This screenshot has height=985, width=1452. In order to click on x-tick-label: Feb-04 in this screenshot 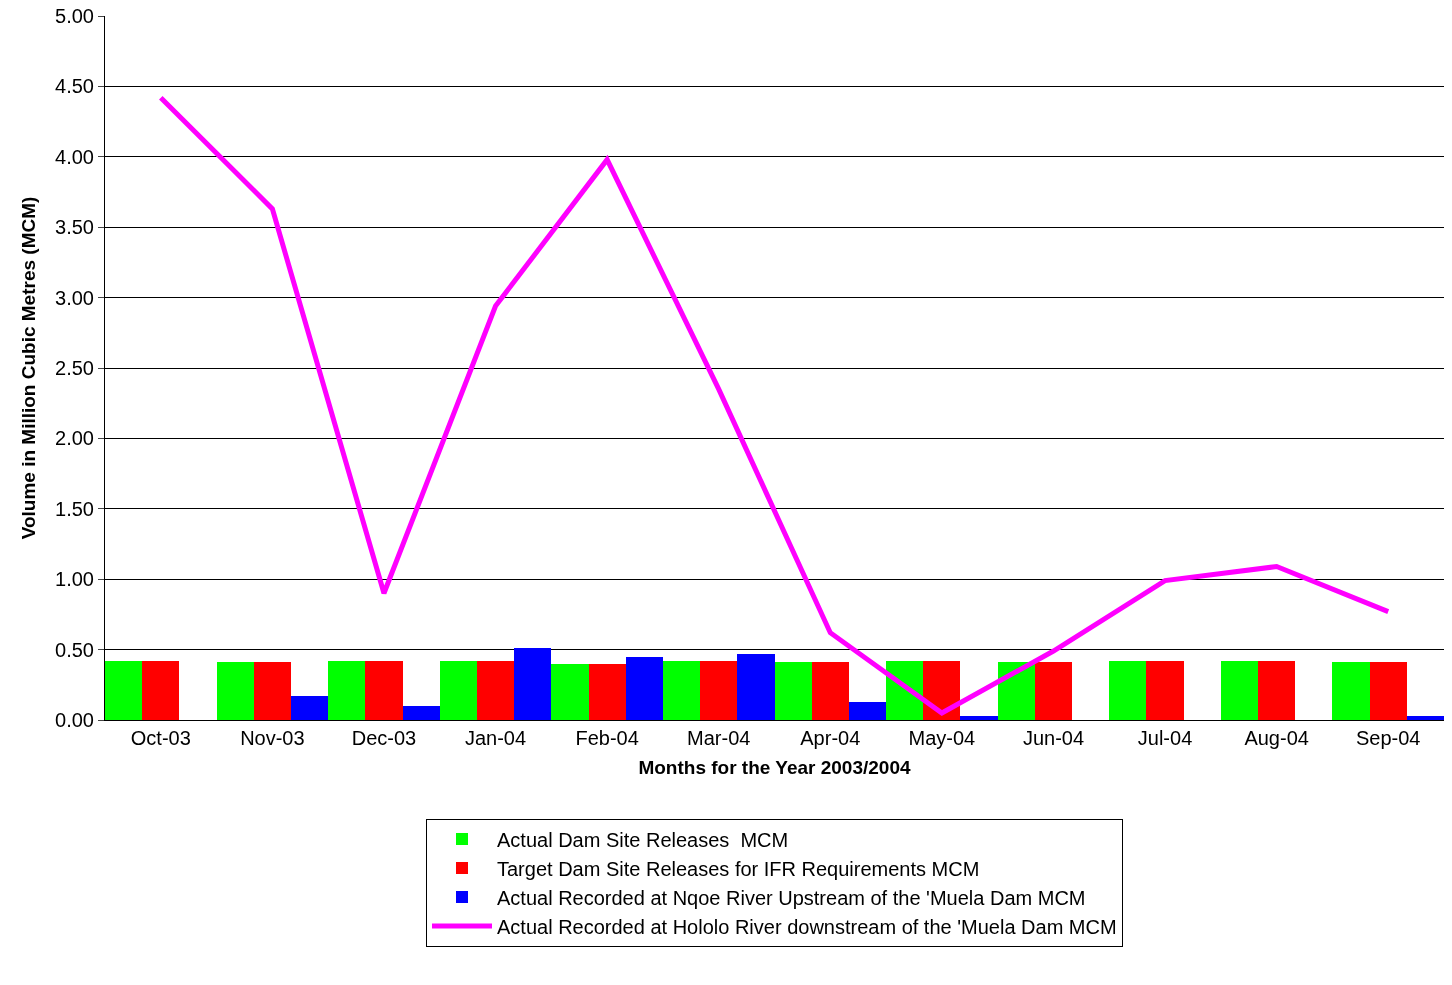, I will do `click(607, 738)`.